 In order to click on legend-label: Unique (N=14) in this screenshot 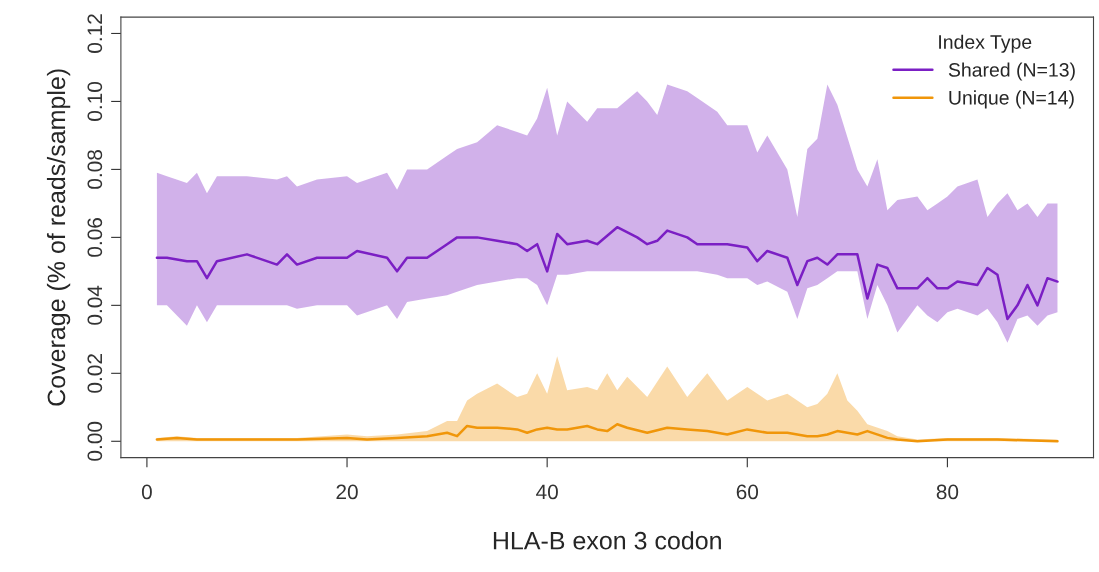, I will do `click(1011, 99)`.